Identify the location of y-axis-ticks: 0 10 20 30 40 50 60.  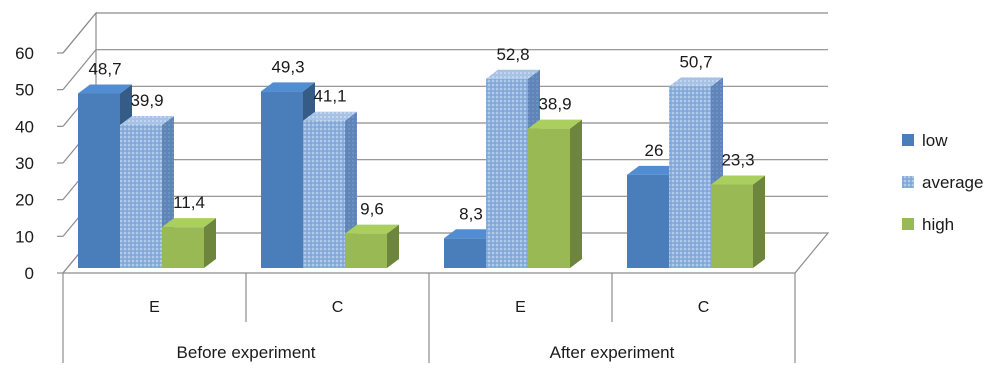
(39, 163).